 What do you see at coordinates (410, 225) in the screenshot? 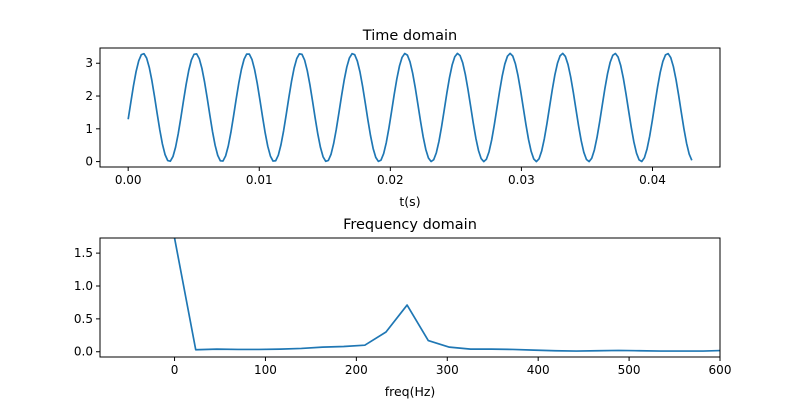
I see `frequency-domain-title: Frequency domain` at bounding box center [410, 225].